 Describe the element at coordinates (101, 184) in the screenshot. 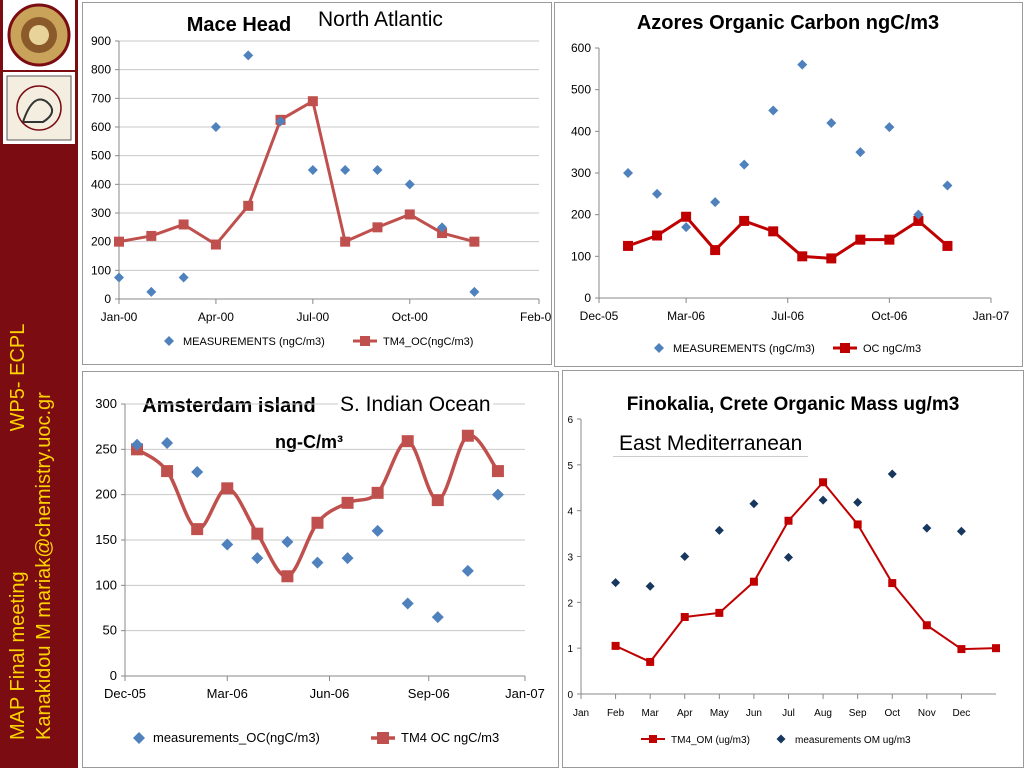

I see `y-tick-label: 400` at that location.